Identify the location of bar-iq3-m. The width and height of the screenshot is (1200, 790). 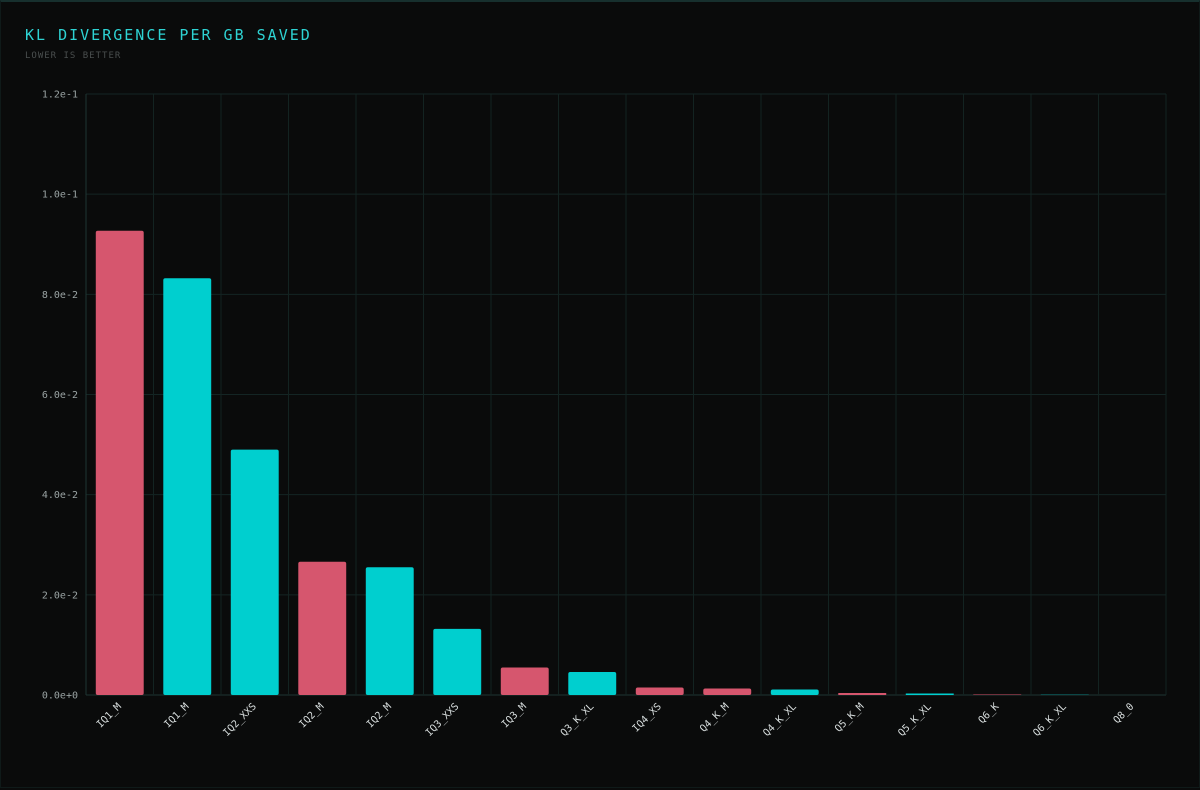
(525, 681).